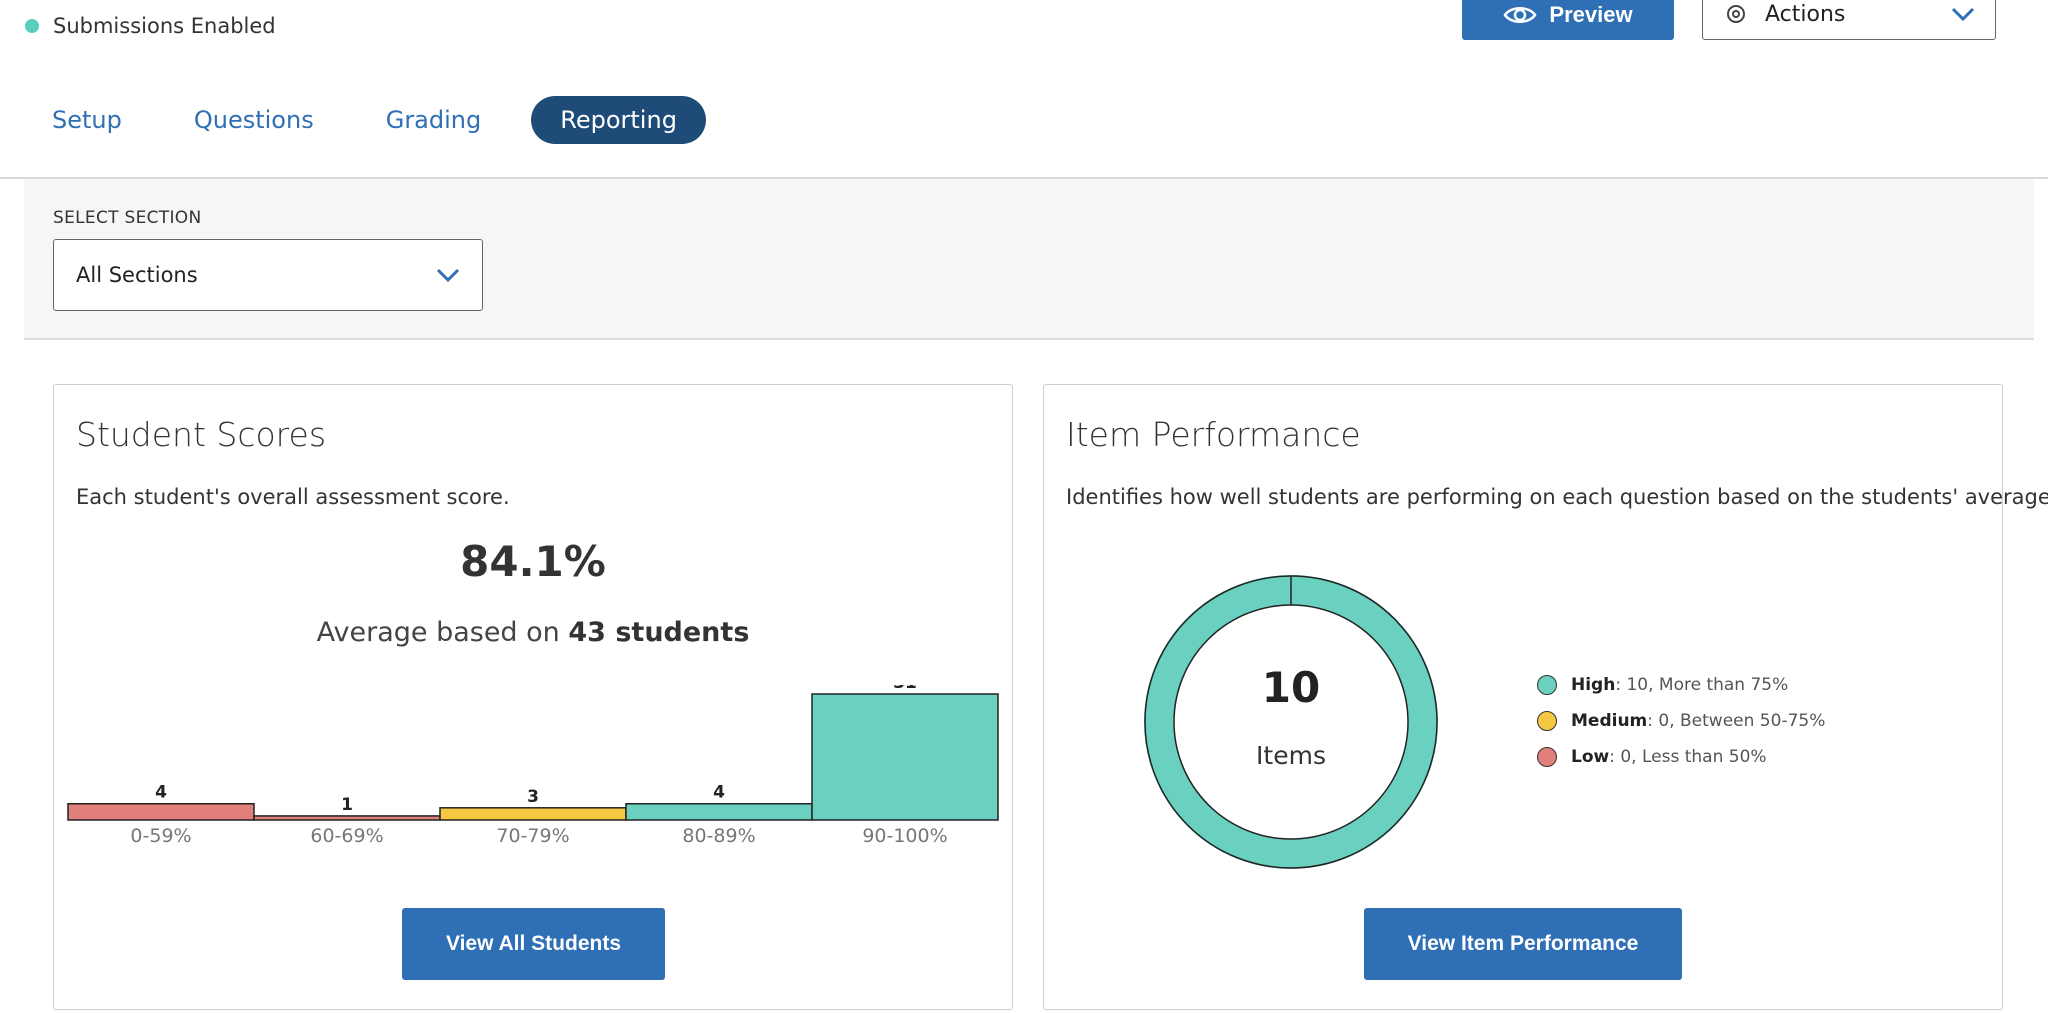 The image size is (2048, 1013). What do you see at coordinates (1590, 757) in the screenshot?
I see `legend-name-low: Low` at bounding box center [1590, 757].